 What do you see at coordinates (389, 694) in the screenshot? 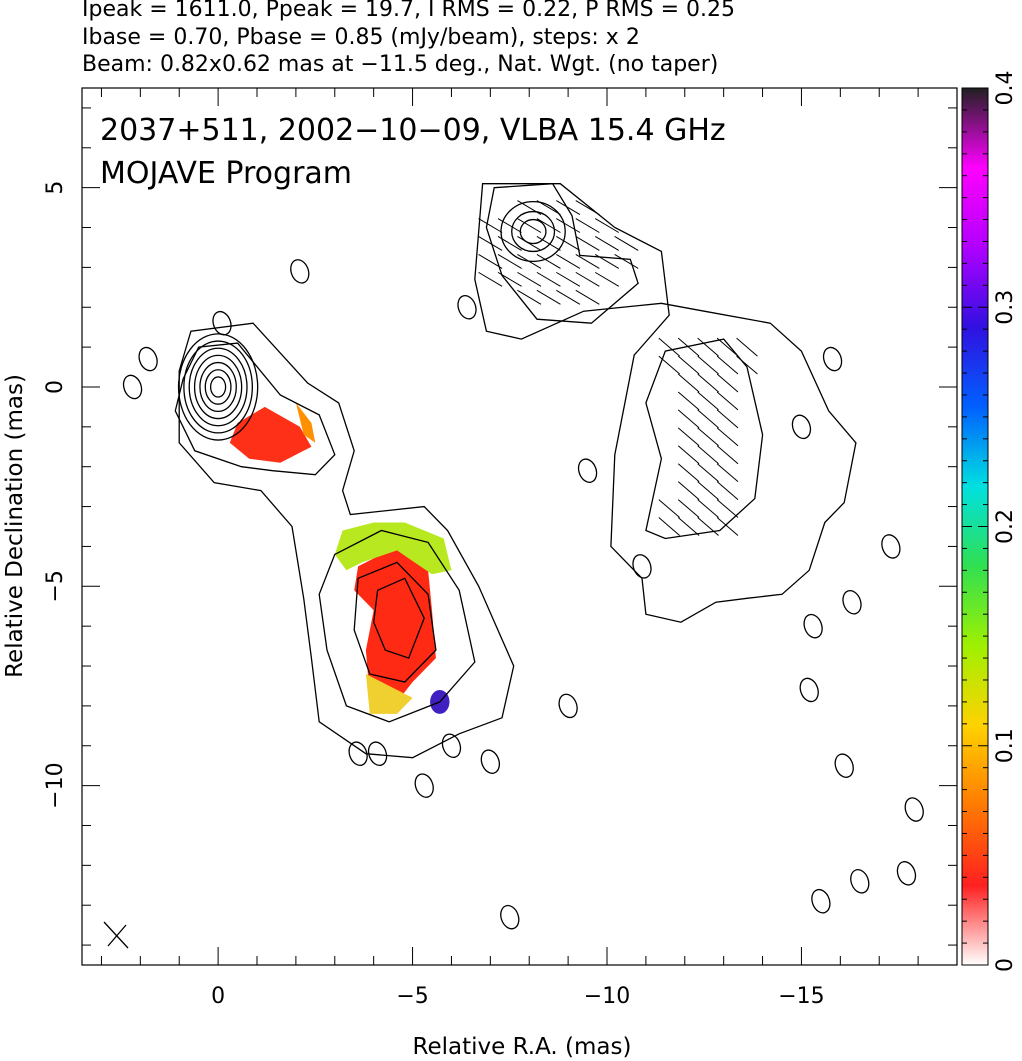
I see `pol-fill-lower-rim` at bounding box center [389, 694].